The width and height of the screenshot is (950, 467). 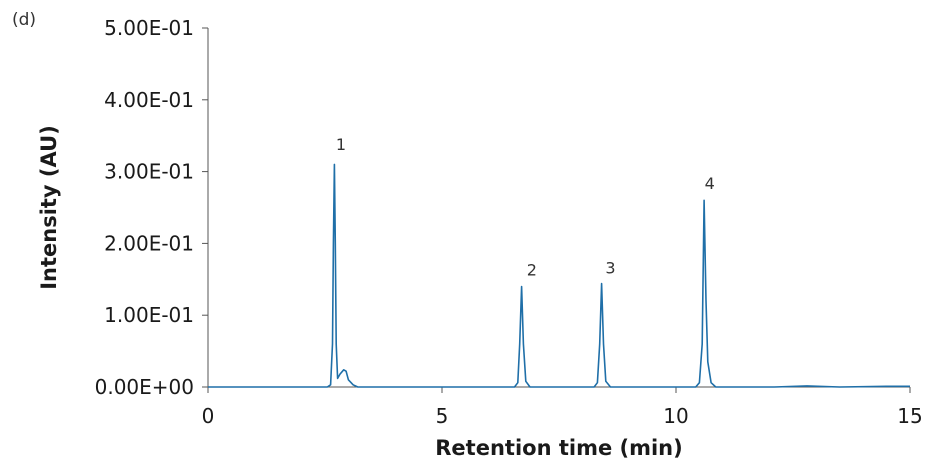 What do you see at coordinates (208, 416) in the screenshot?
I see `x-tick-label: 0` at bounding box center [208, 416].